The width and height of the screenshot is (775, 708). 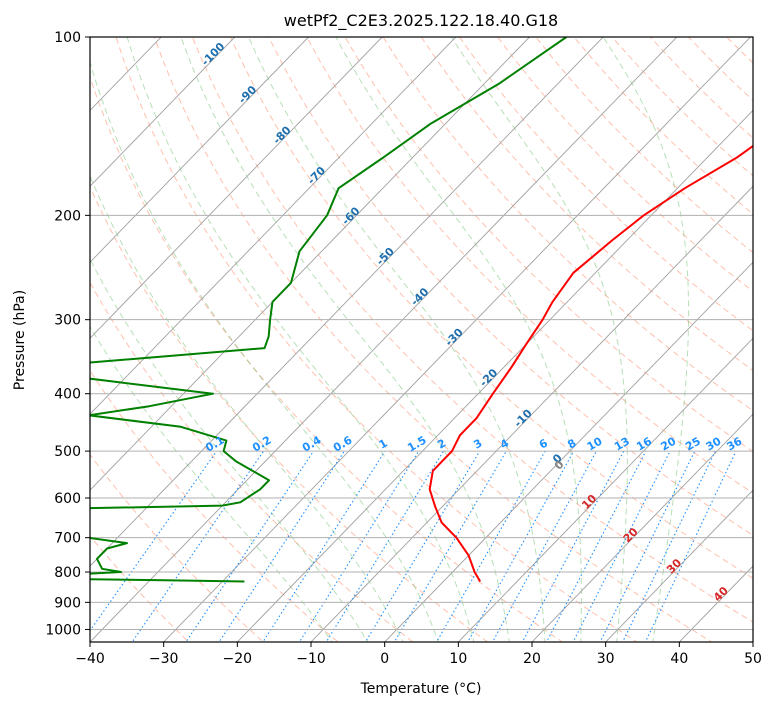 I want to click on x-tick-label: 20, so click(x=532, y=659).